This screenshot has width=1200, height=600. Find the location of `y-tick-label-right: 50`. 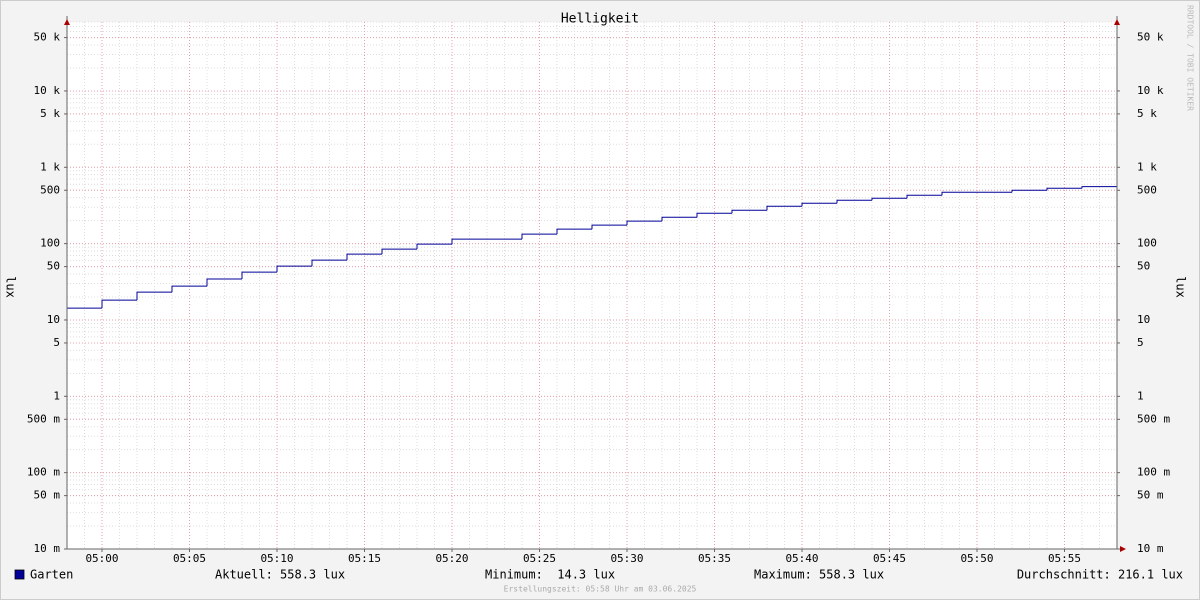

y-tick-label-right: 50 is located at coordinates (1143, 266).